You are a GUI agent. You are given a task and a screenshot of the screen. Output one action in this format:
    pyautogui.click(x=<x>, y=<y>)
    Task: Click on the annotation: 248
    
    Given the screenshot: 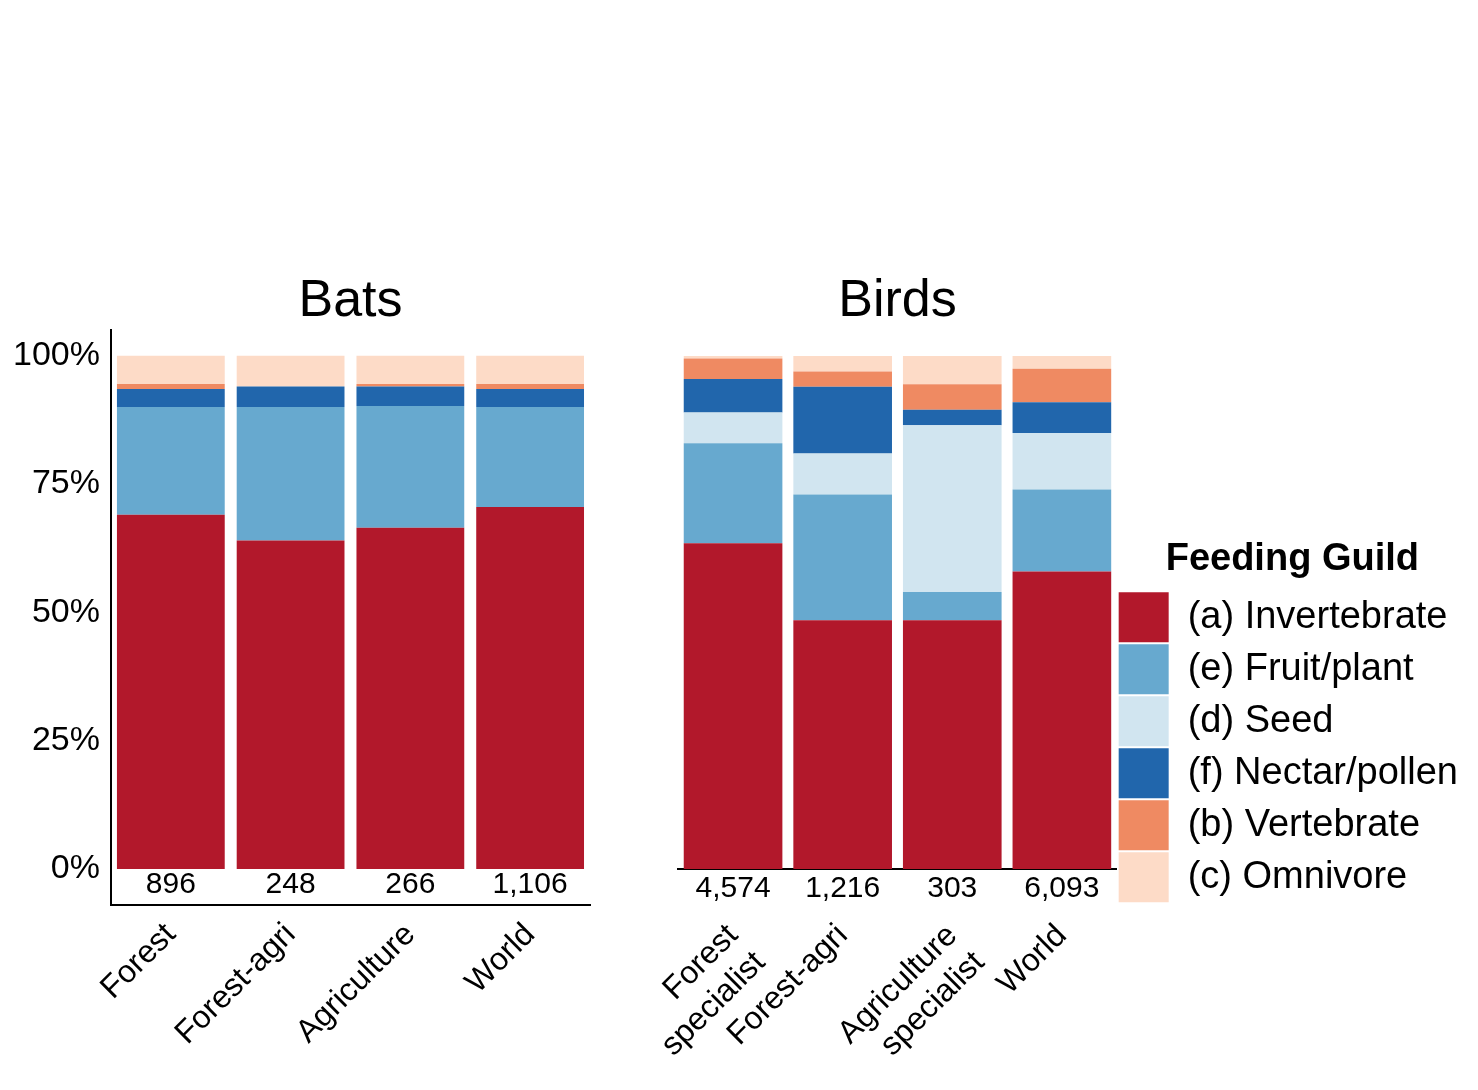 What is the action you would take?
    pyautogui.click(x=290, y=883)
    